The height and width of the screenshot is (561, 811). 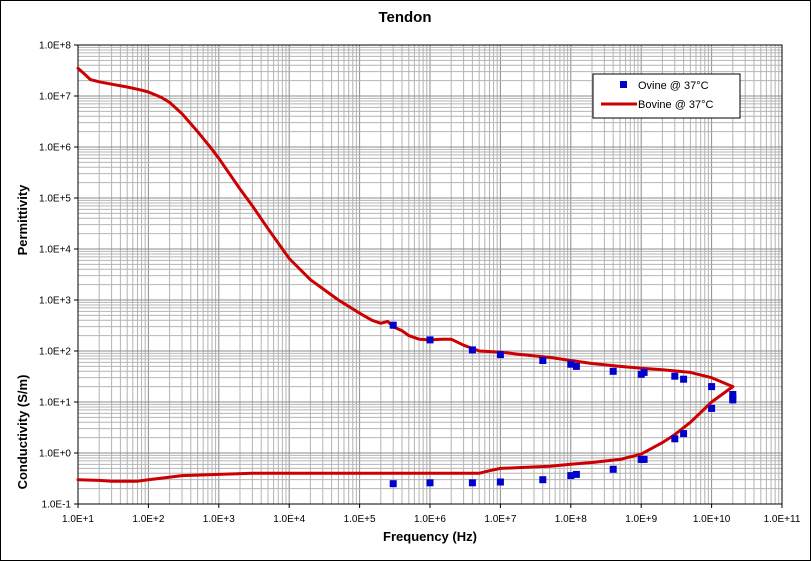 I want to click on x-tick-label: 1.0E+11, so click(x=782, y=519).